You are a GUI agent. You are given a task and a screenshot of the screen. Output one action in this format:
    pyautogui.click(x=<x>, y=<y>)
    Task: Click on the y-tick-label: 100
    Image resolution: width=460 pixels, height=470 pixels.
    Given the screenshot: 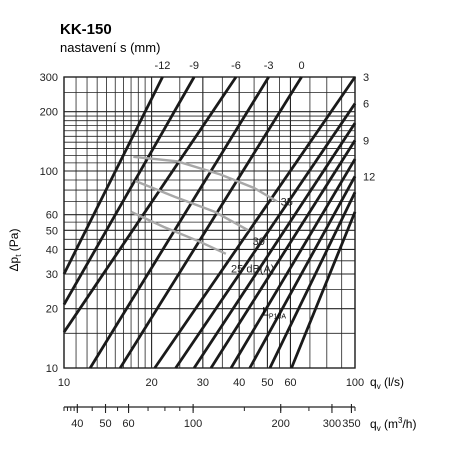 What is the action you would take?
    pyautogui.click(x=49, y=172)
    